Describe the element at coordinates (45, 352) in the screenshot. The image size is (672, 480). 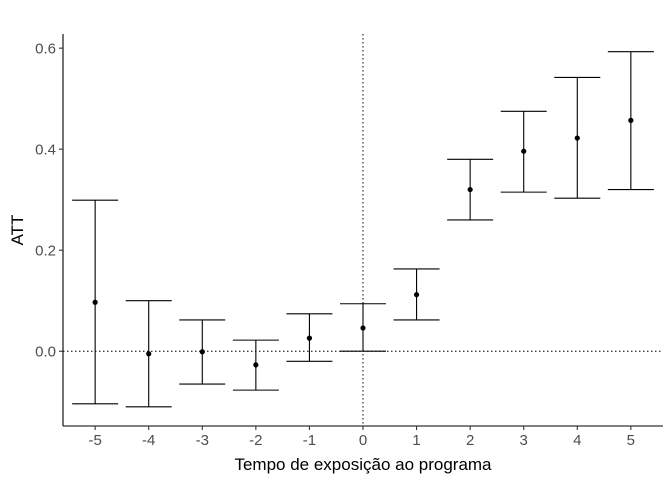
I see `y-tick-label: 0.0` at that location.